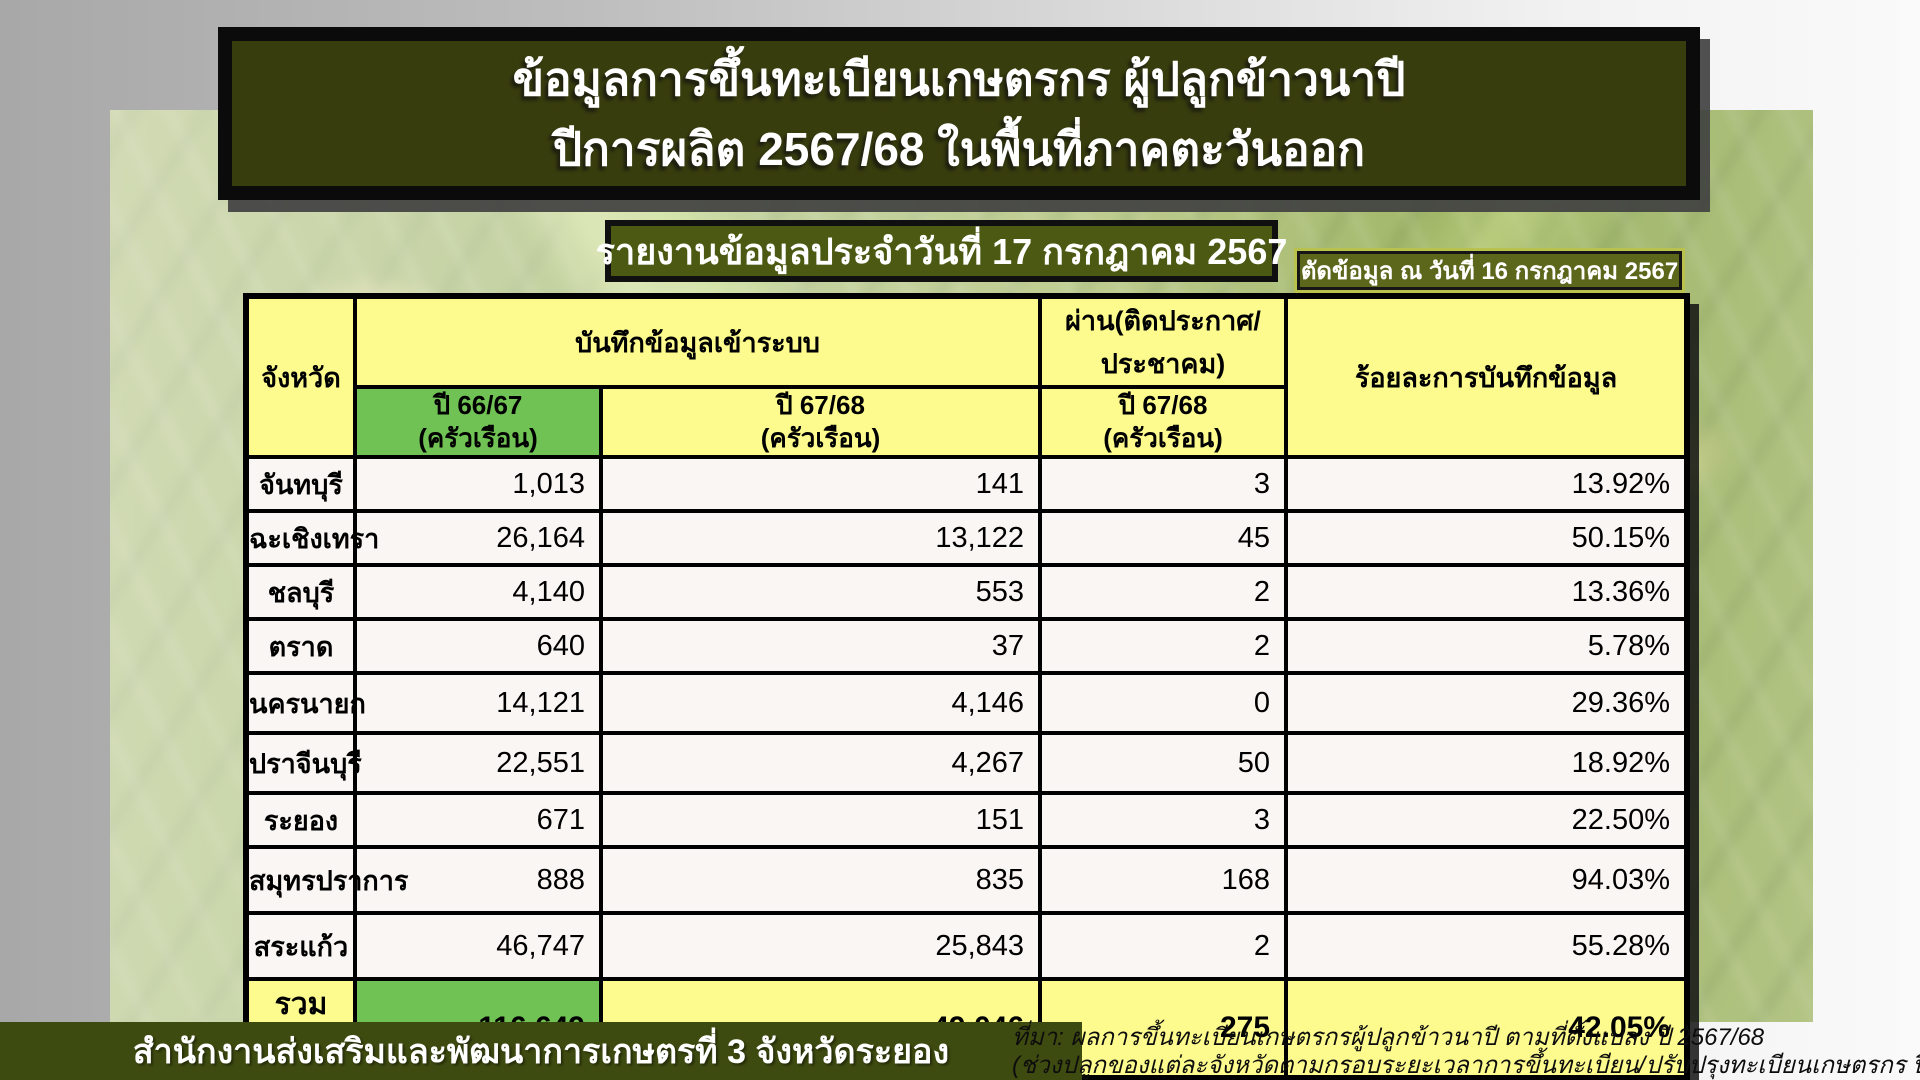 The width and height of the screenshot is (1920, 1080). Describe the element at coordinates (1486, 763) in the screenshot. I see `cell-percent: 18.92%` at that location.